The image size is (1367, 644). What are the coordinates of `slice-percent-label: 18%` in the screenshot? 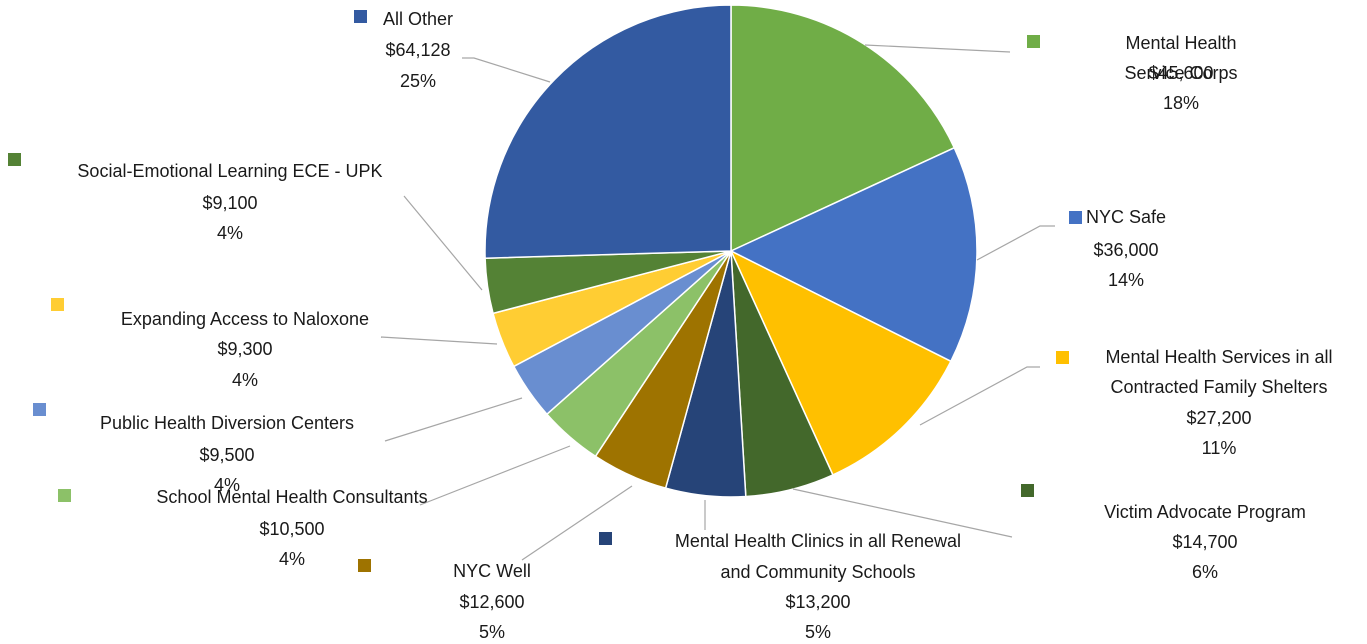 It's located at (1181, 103).